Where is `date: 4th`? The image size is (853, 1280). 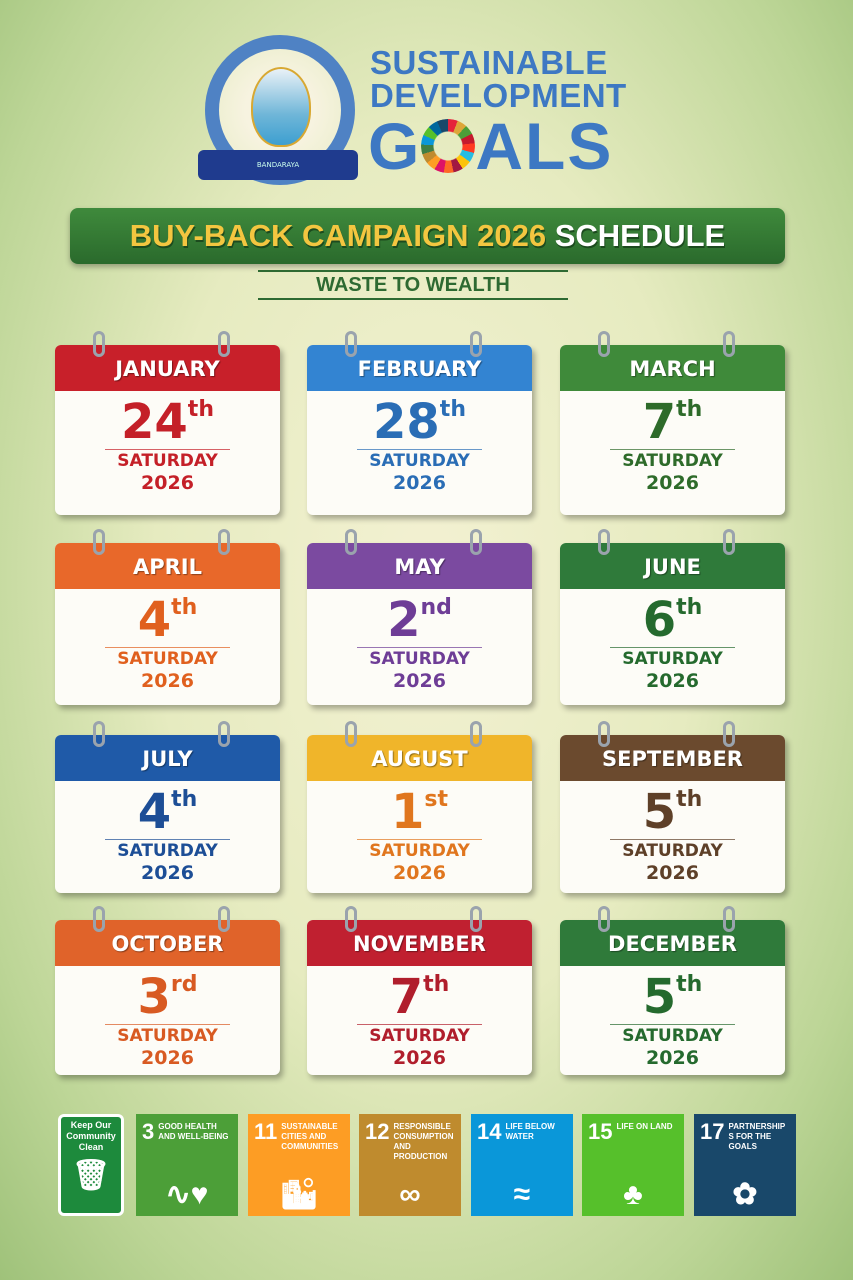
date: 4th is located at coordinates (167, 812).